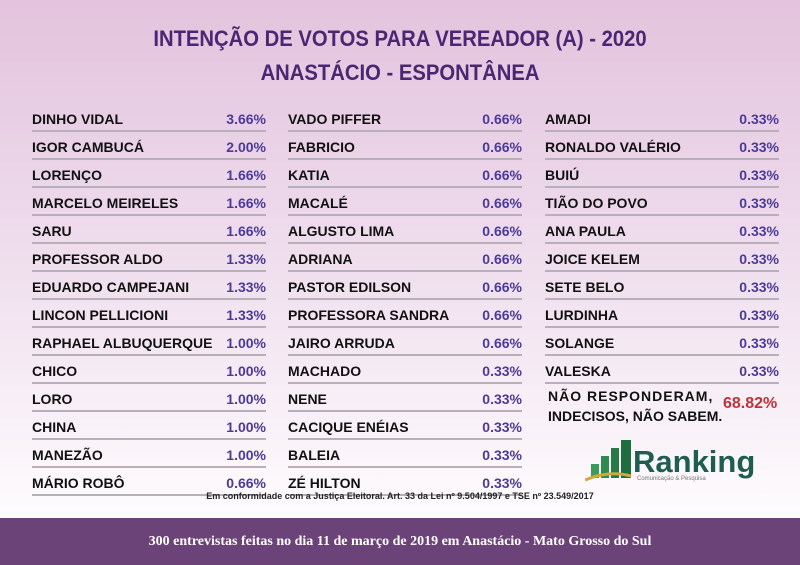 The image size is (800, 565). Describe the element at coordinates (348, 427) in the screenshot. I see `candidate-name: CACIQUE ENÉIAS` at that location.